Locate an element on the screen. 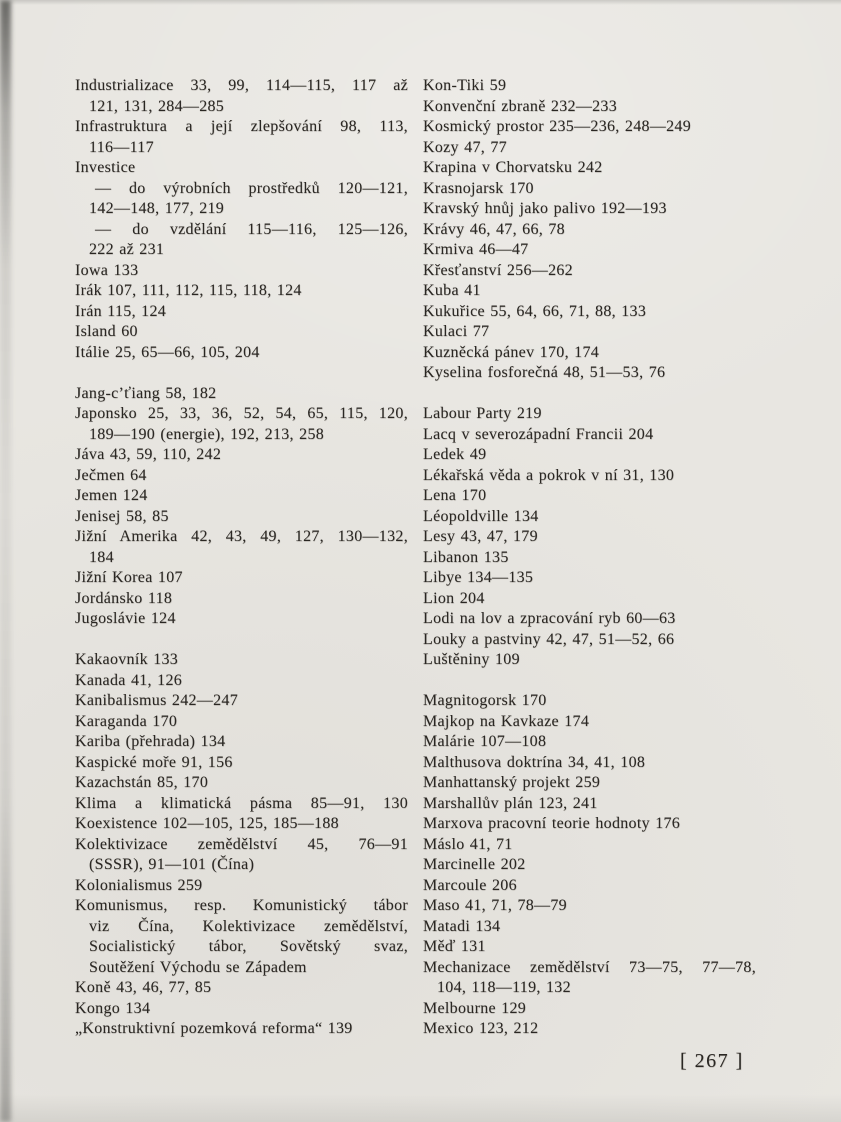  index-line: 104, 118—119, 132 is located at coordinates (504, 987).